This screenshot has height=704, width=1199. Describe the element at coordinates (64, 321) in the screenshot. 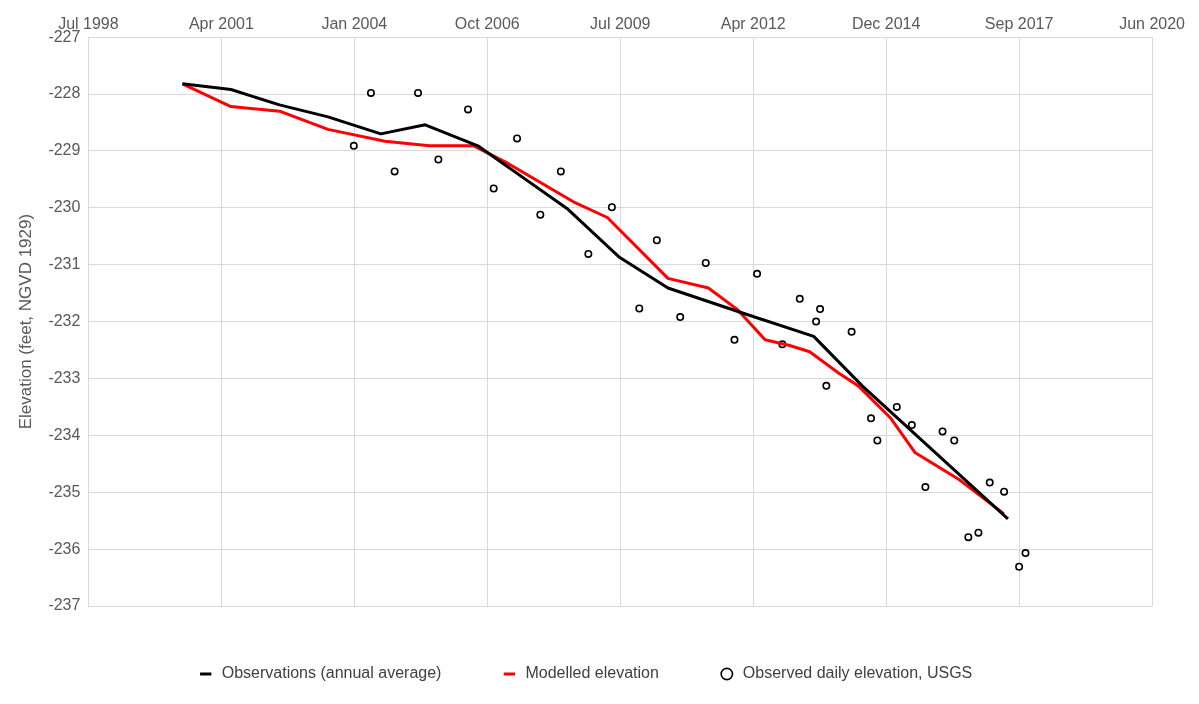

I see `y-tick-label: -232` at that location.